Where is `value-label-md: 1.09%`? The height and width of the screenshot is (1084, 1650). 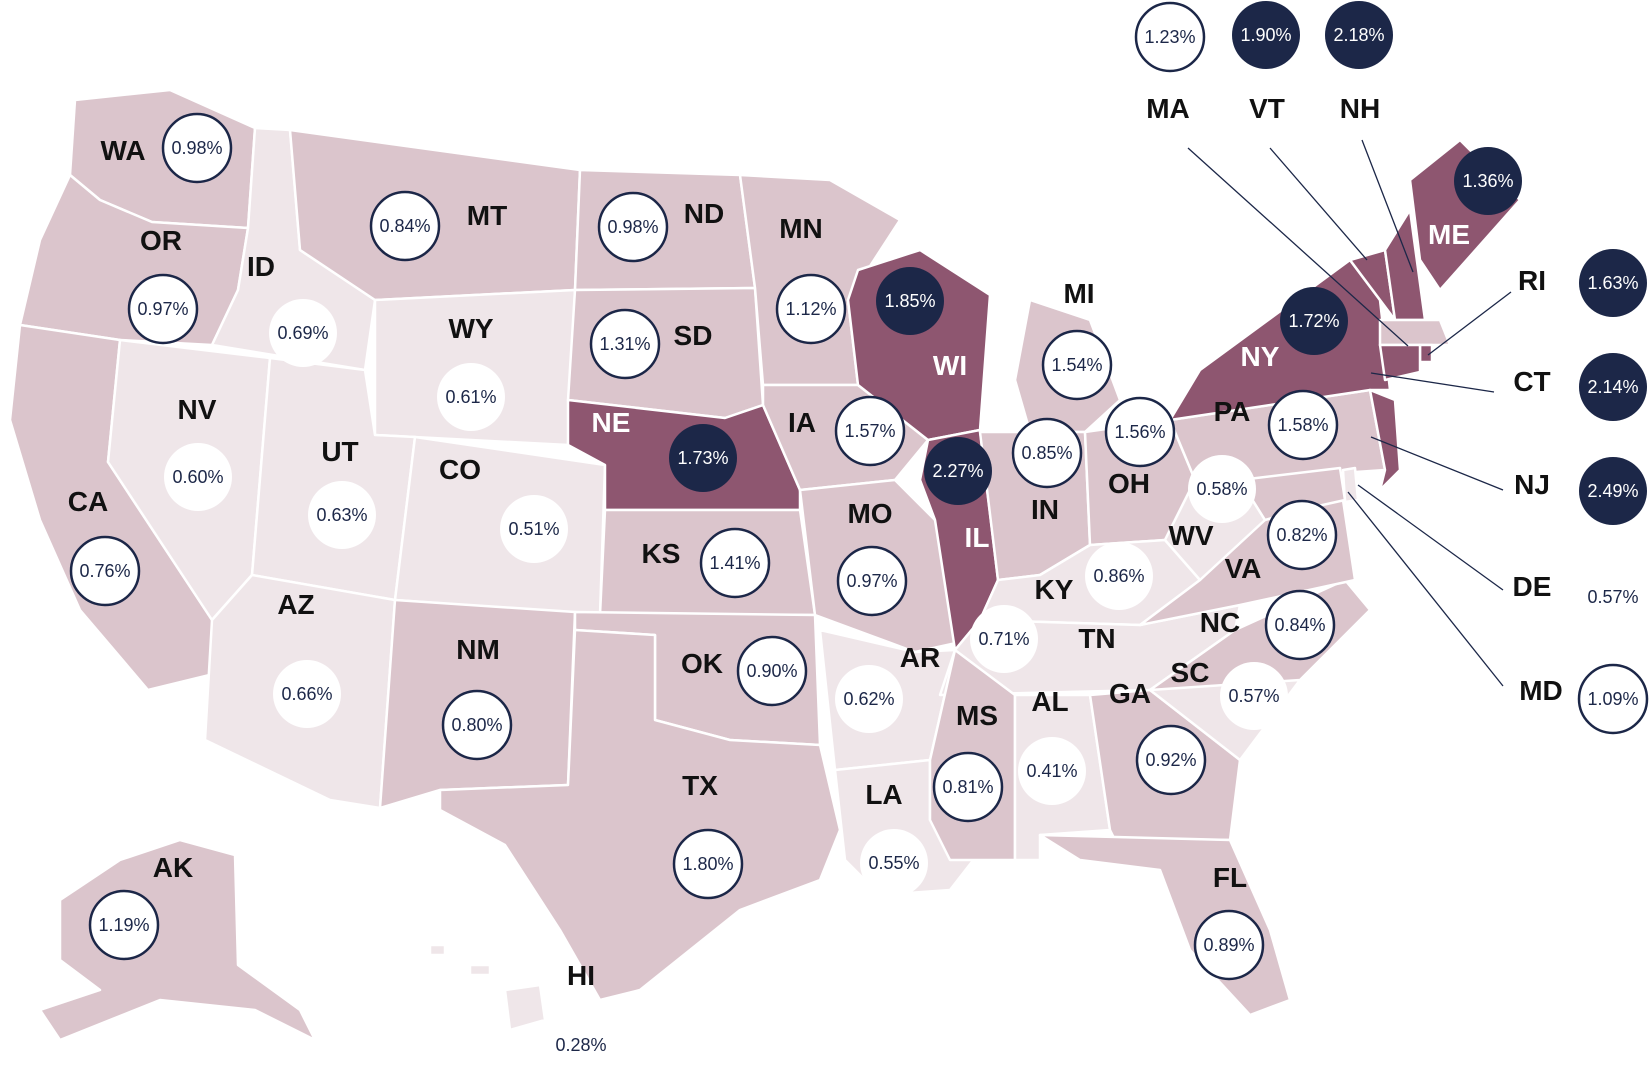 value-label-md: 1.09% is located at coordinates (1612, 699).